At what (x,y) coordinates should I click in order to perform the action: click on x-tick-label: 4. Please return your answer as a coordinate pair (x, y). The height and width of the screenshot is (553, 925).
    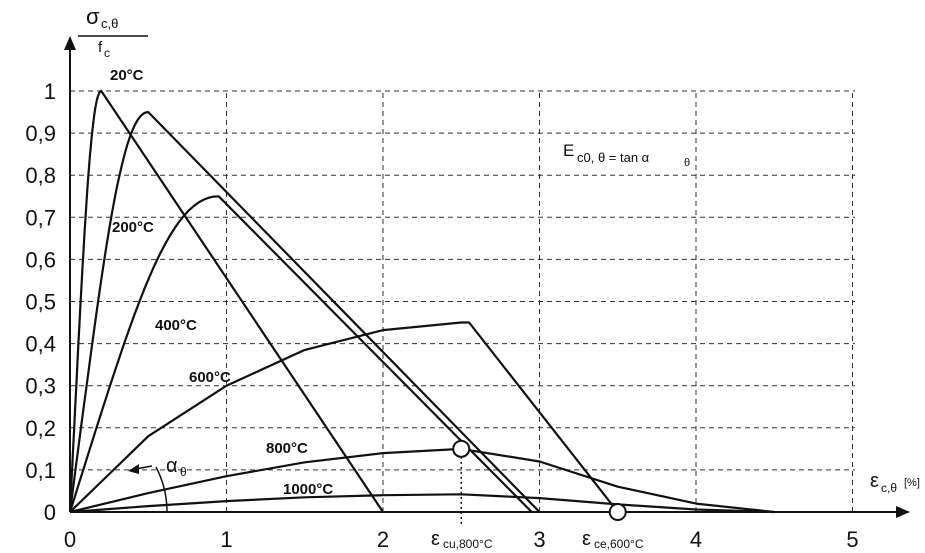
    Looking at the image, I should click on (696, 539).